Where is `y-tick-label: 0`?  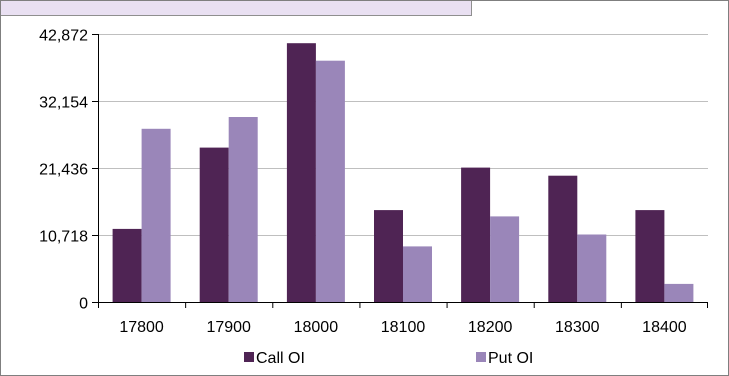 y-tick-label: 0 is located at coordinates (83, 304).